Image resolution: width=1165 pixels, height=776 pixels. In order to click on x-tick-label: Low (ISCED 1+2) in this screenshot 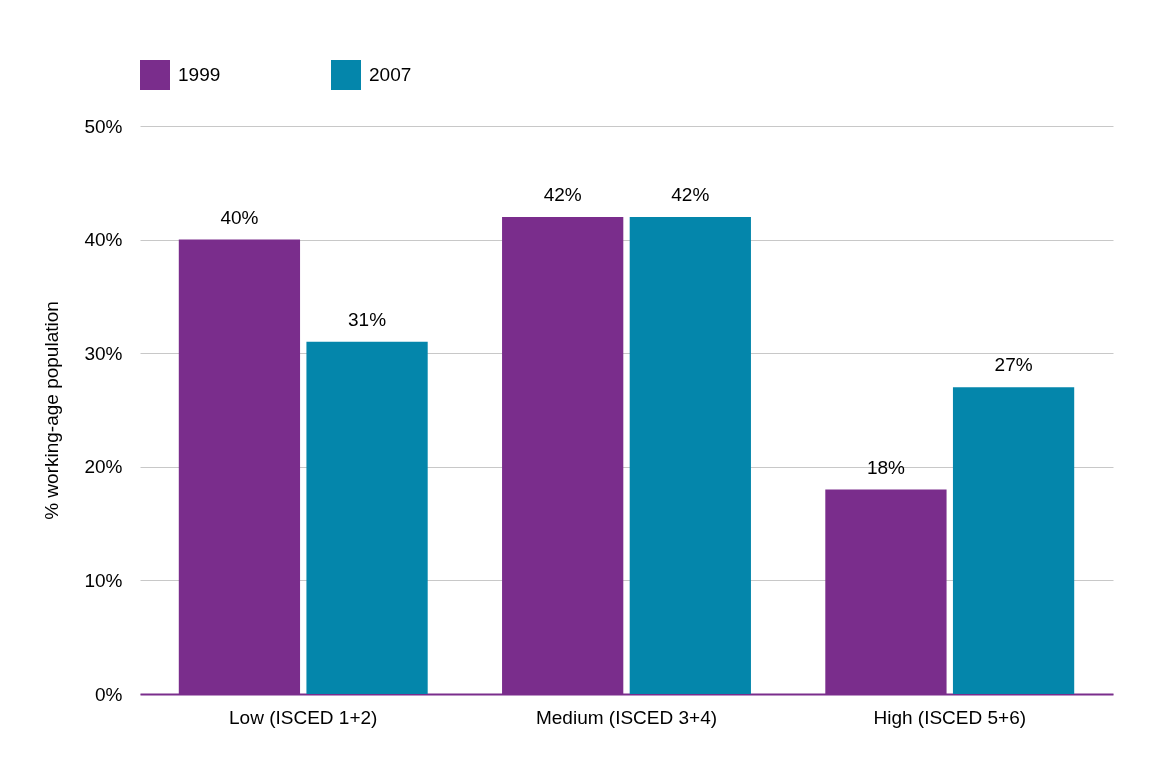, I will do `click(303, 717)`.